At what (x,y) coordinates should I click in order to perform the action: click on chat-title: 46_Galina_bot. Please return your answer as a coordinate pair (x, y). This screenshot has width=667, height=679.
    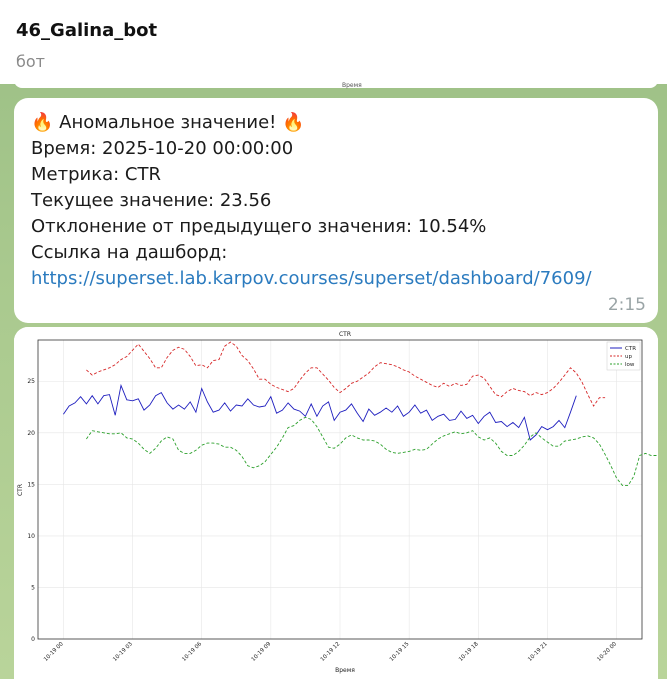
    Looking at the image, I should click on (87, 30).